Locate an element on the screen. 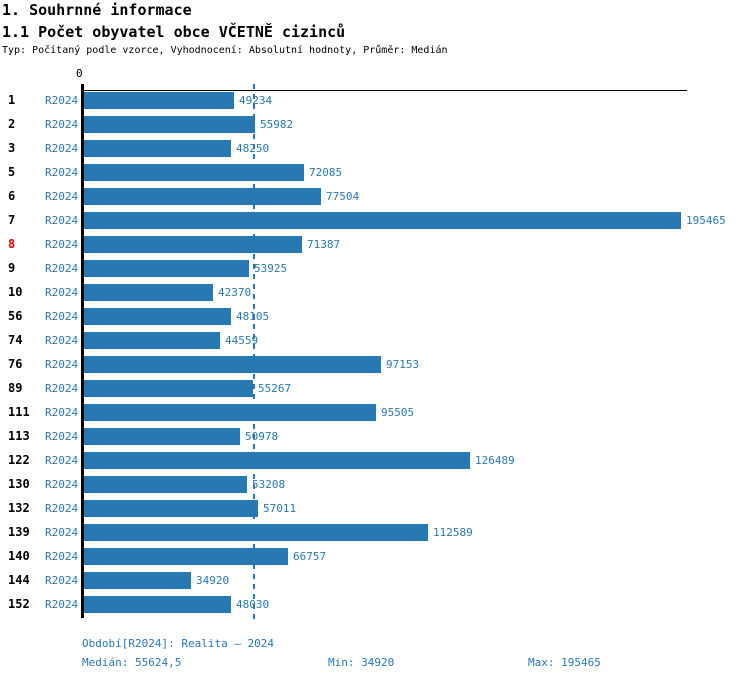 The height and width of the screenshot is (680, 750). chart-row: 76 R2024 97153 is located at coordinates (375, 364).